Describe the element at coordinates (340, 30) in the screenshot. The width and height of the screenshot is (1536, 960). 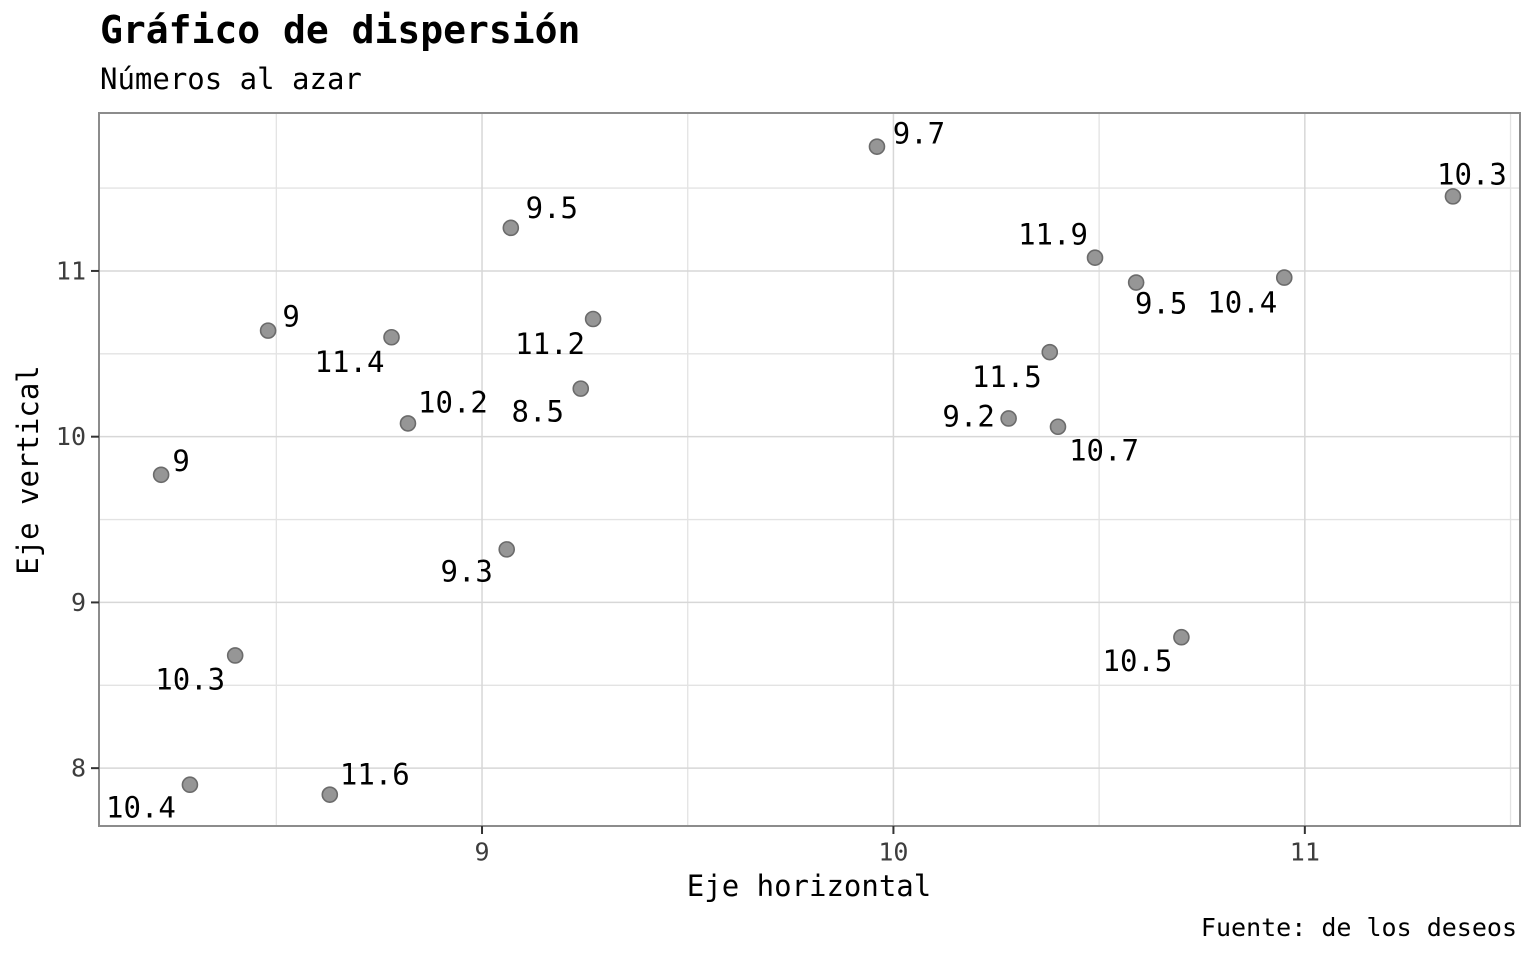
I see `chart-title: Gráfico de dispersión` at that location.